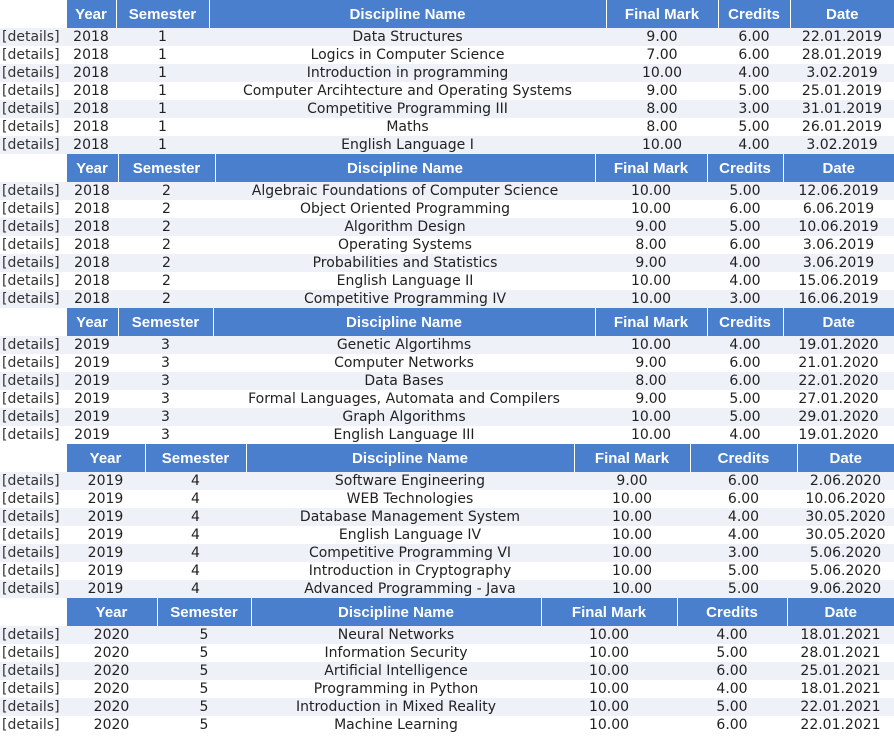 The height and width of the screenshot is (756, 894). Describe the element at coordinates (842, 109) in the screenshot. I see `date-cell: 31.01.2019` at that location.